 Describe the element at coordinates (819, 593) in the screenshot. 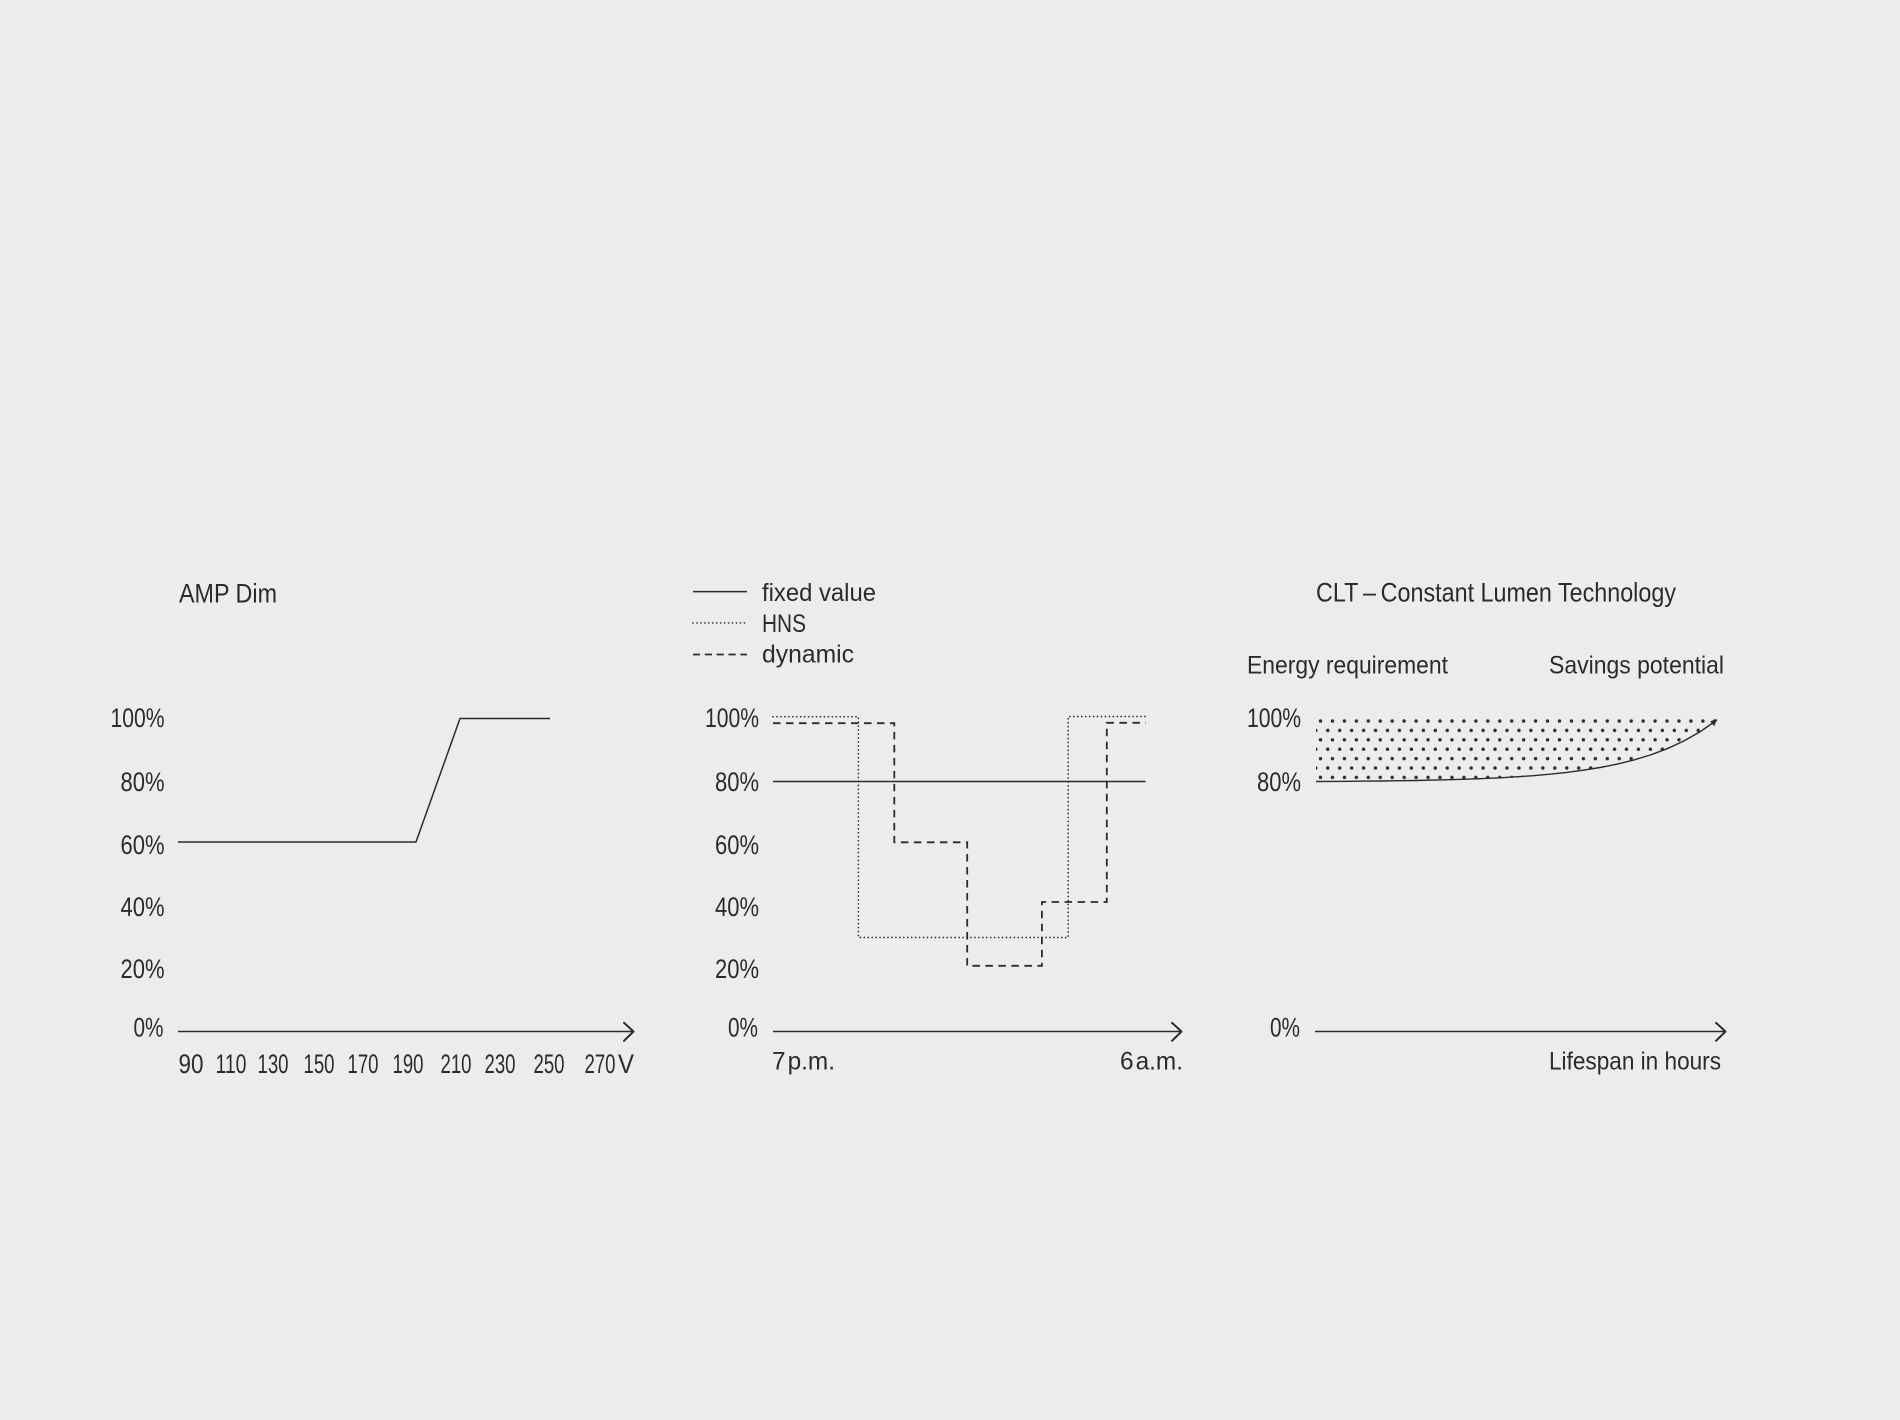

I see `svg-text: fixed value` at that location.